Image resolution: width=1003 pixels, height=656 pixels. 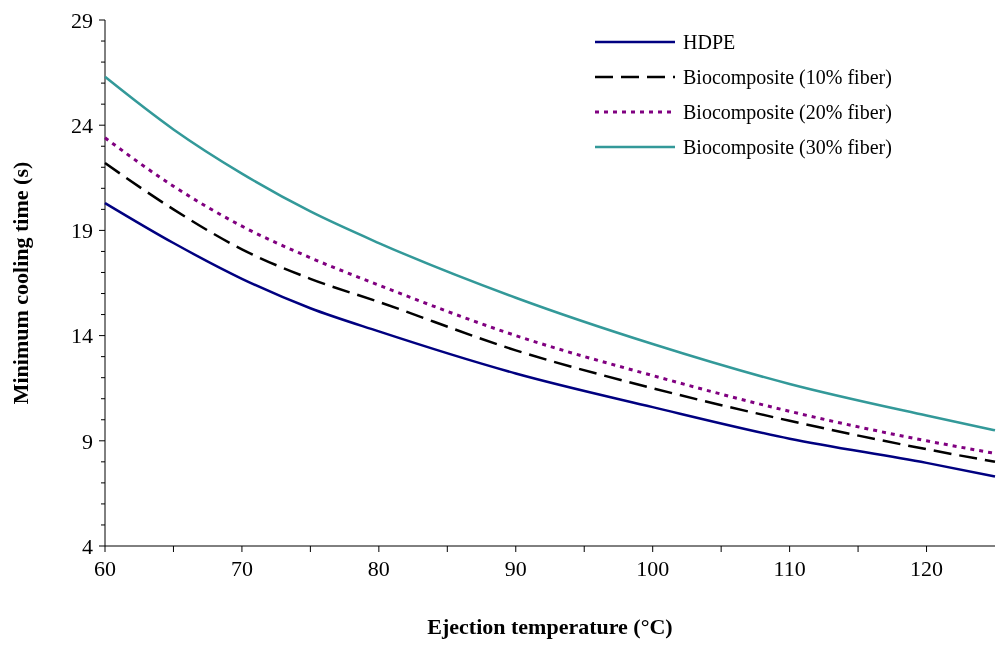 What do you see at coordinates (87, 441) in the screenshot?
I see `y-tick-label: 9` at bounding box center [87, 441].